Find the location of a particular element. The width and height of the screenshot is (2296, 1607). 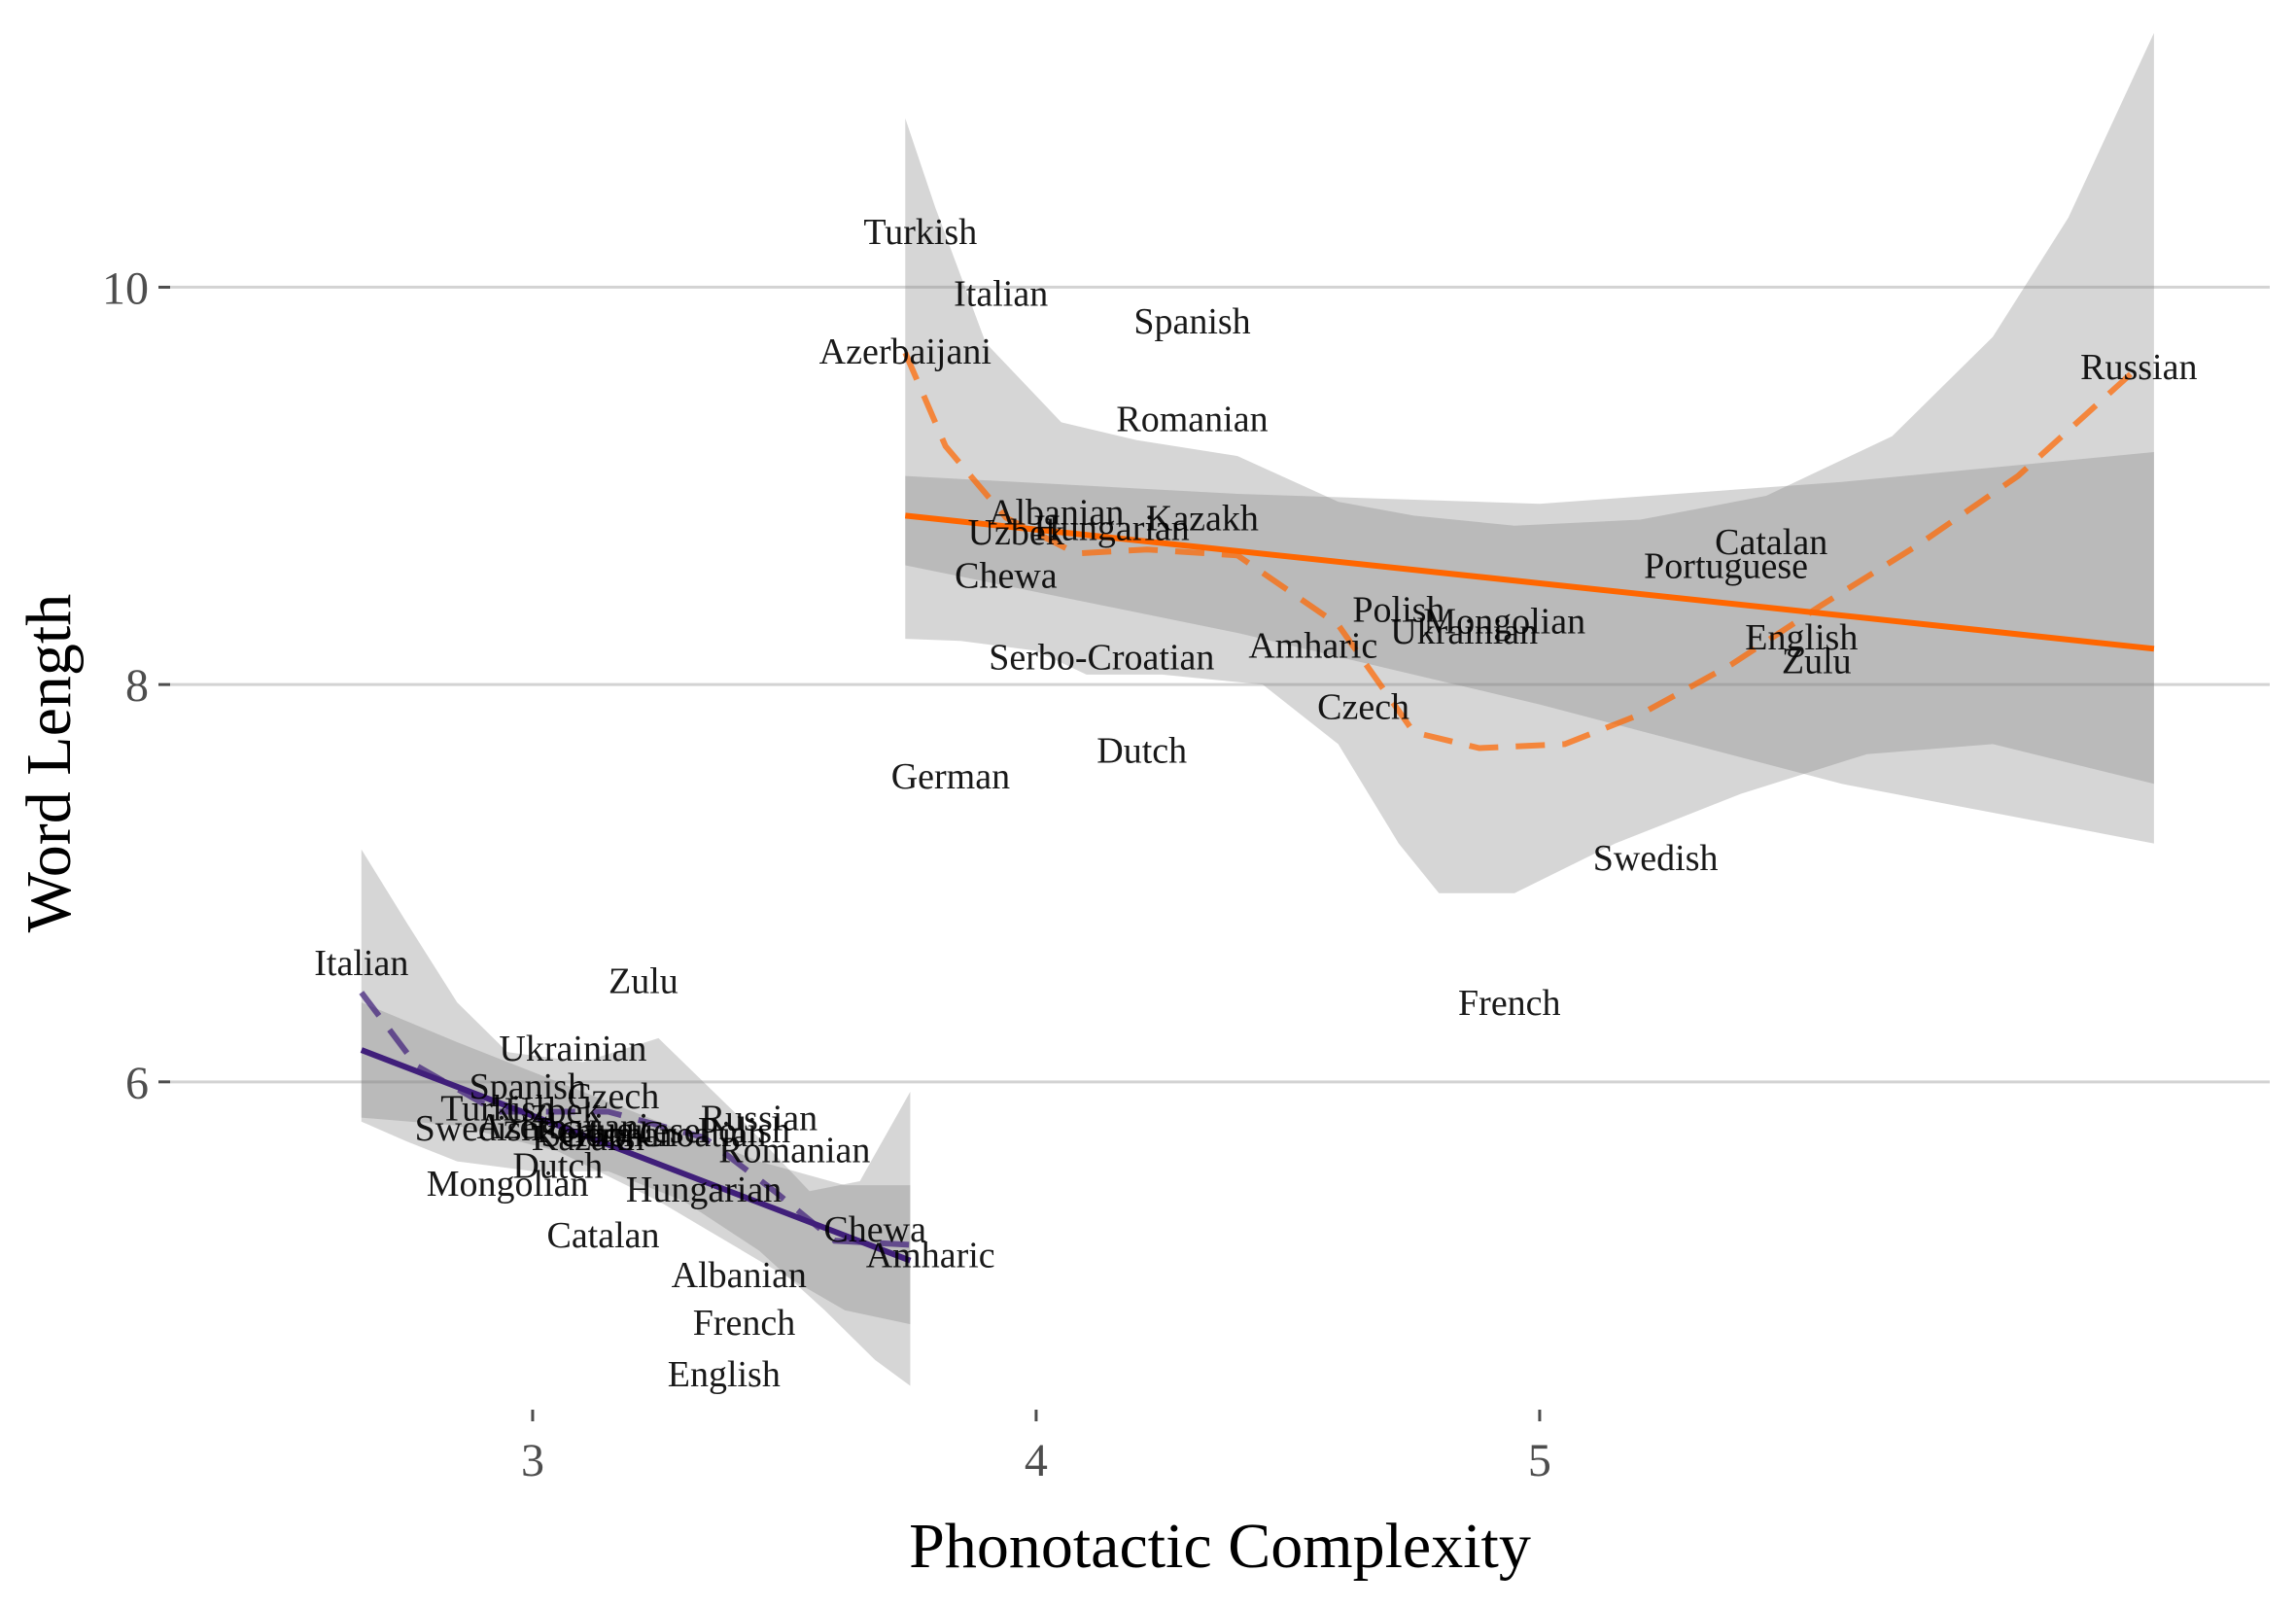

y-tick-label: 6 is located at coordinates (137, 1083).